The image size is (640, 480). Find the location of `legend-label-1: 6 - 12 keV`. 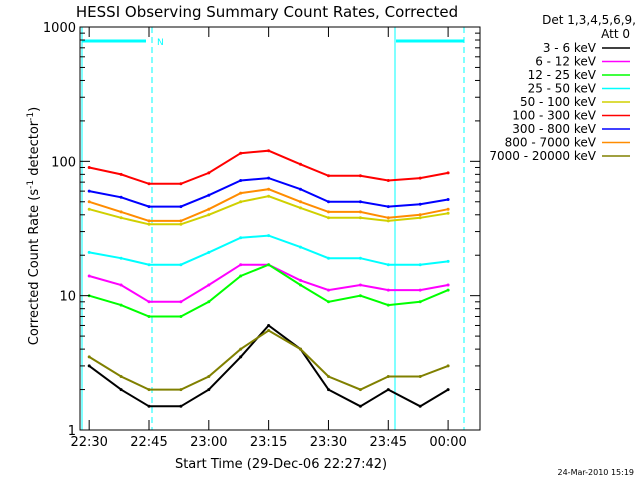

legend-label-1: 6 - 12 keV is located at coordinates (566, 62).